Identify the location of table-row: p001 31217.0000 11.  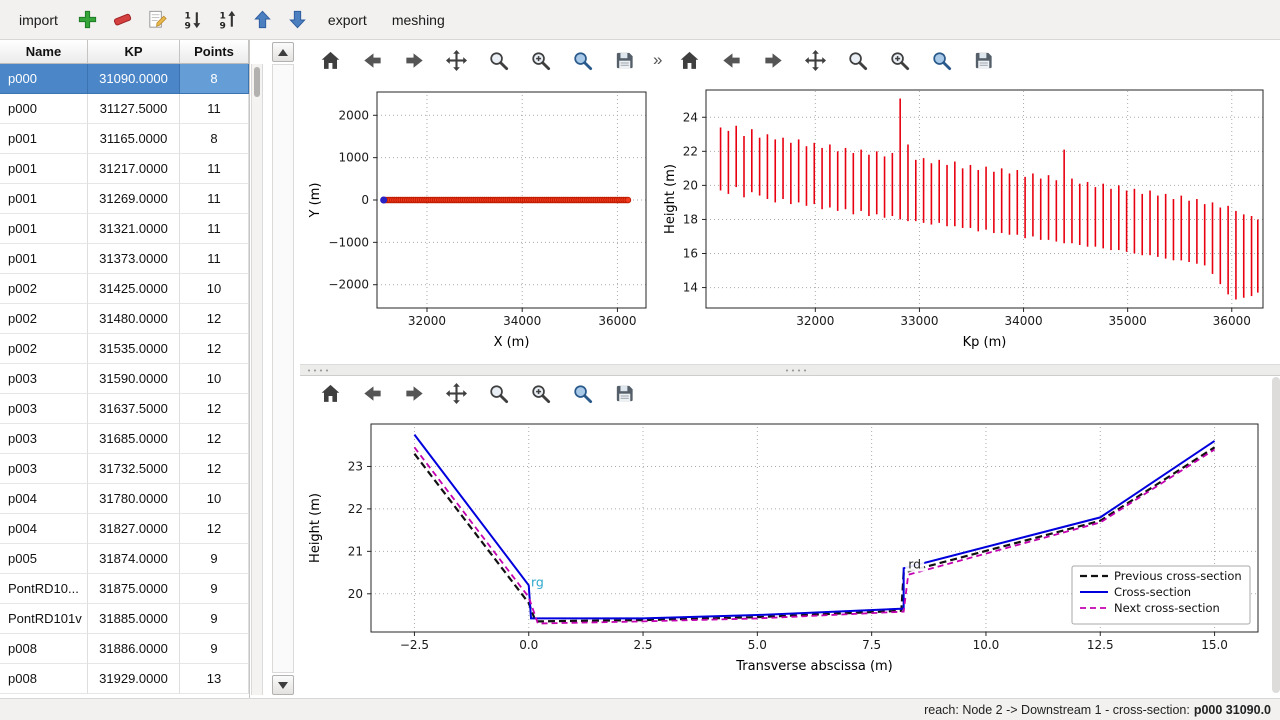
(124, 169).